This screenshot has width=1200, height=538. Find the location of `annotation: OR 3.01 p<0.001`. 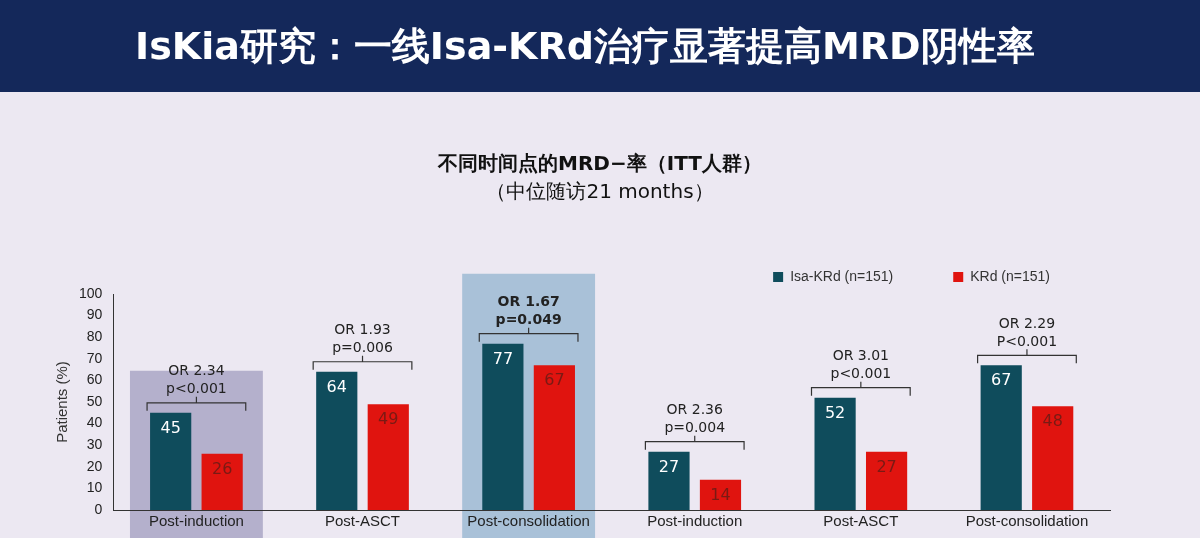

annotation: OR 3.01 p<0.001 is located at coordinates (861, 364).